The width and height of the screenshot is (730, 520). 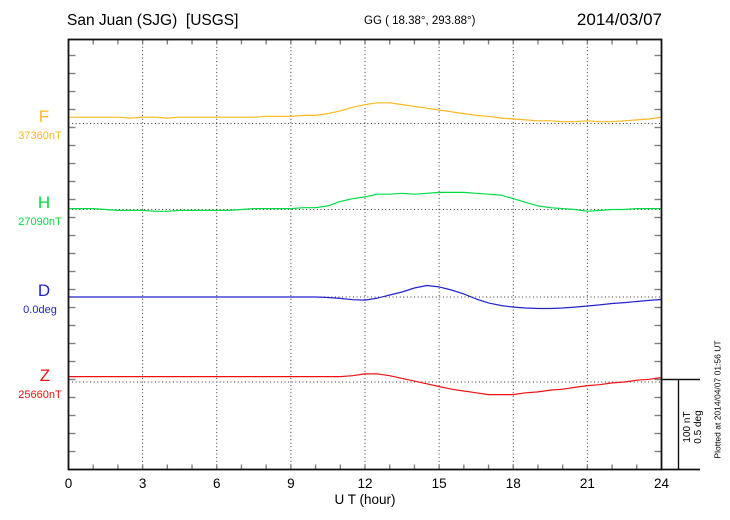 What do you see at coordinates (661, 483) in the screenshot?
I see `x-tick-label-24: 24` at bounding box center [661, 483].